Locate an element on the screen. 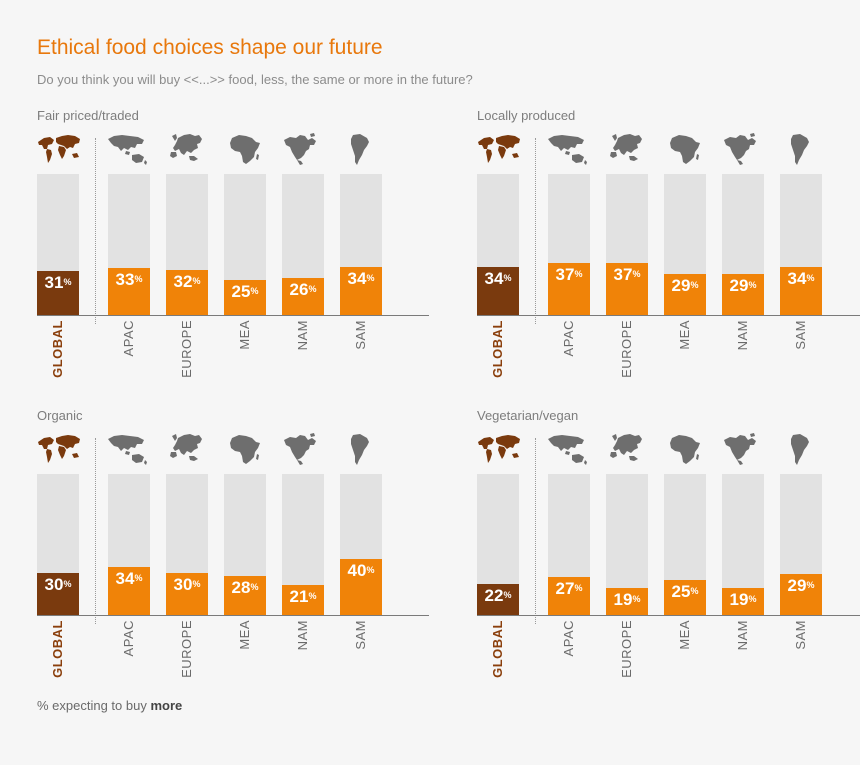 The height and width of the screenshot is (765, 860). data-label: 21% is located at coordinates (303, 597).